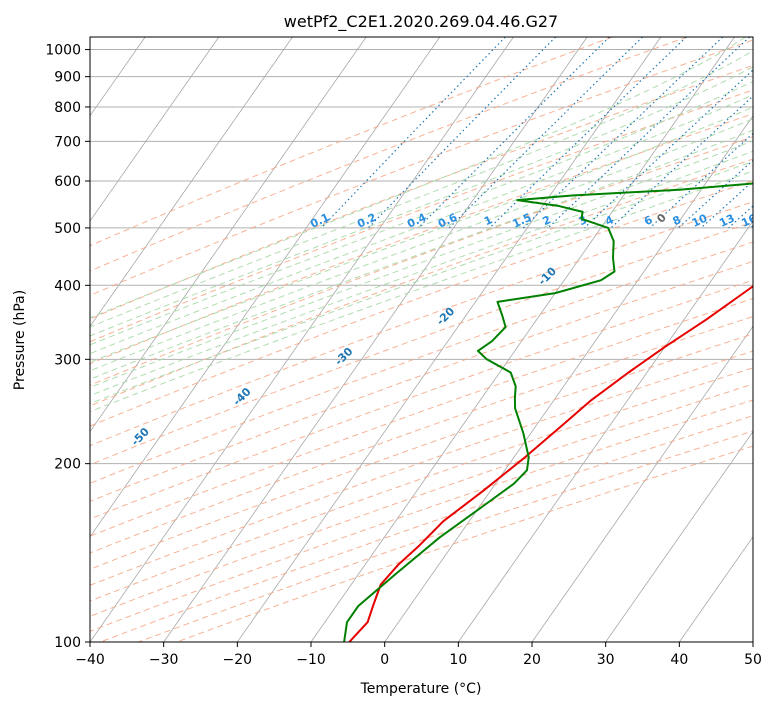 This screenshot has width=775, height=708. I want to click on y-tick-label: 300, so click(67, 360).